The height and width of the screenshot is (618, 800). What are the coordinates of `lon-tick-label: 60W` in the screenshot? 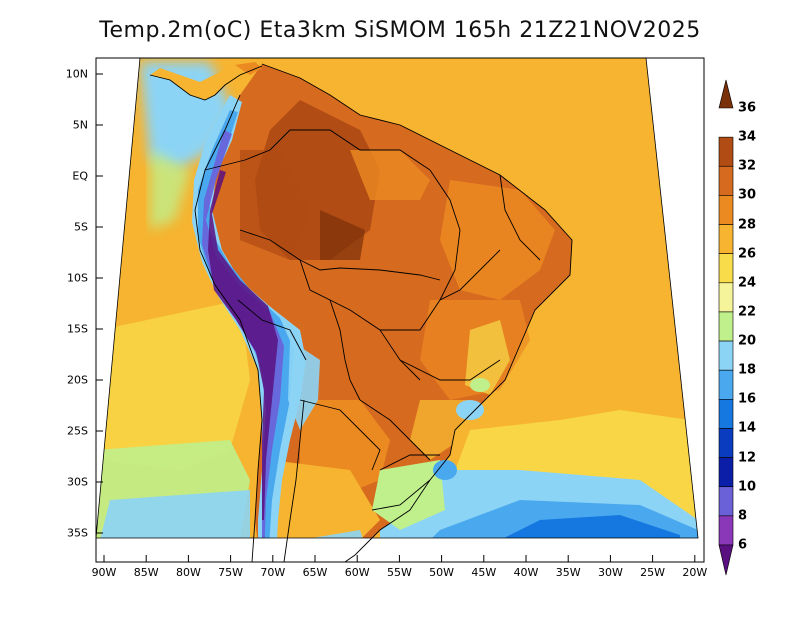 It's located at (357, 572).